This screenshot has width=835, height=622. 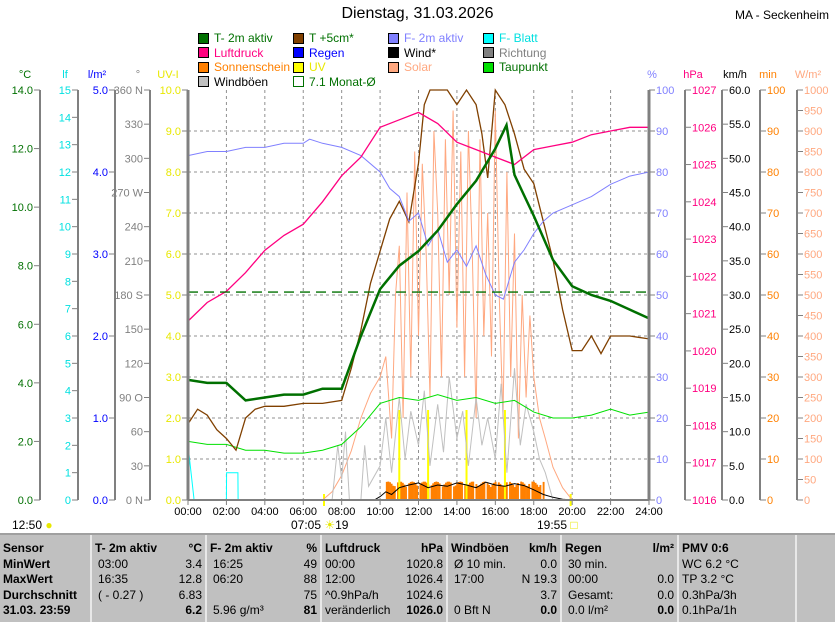 I want to click on axis-tick-label: 1020, so click(x=704, y=352).